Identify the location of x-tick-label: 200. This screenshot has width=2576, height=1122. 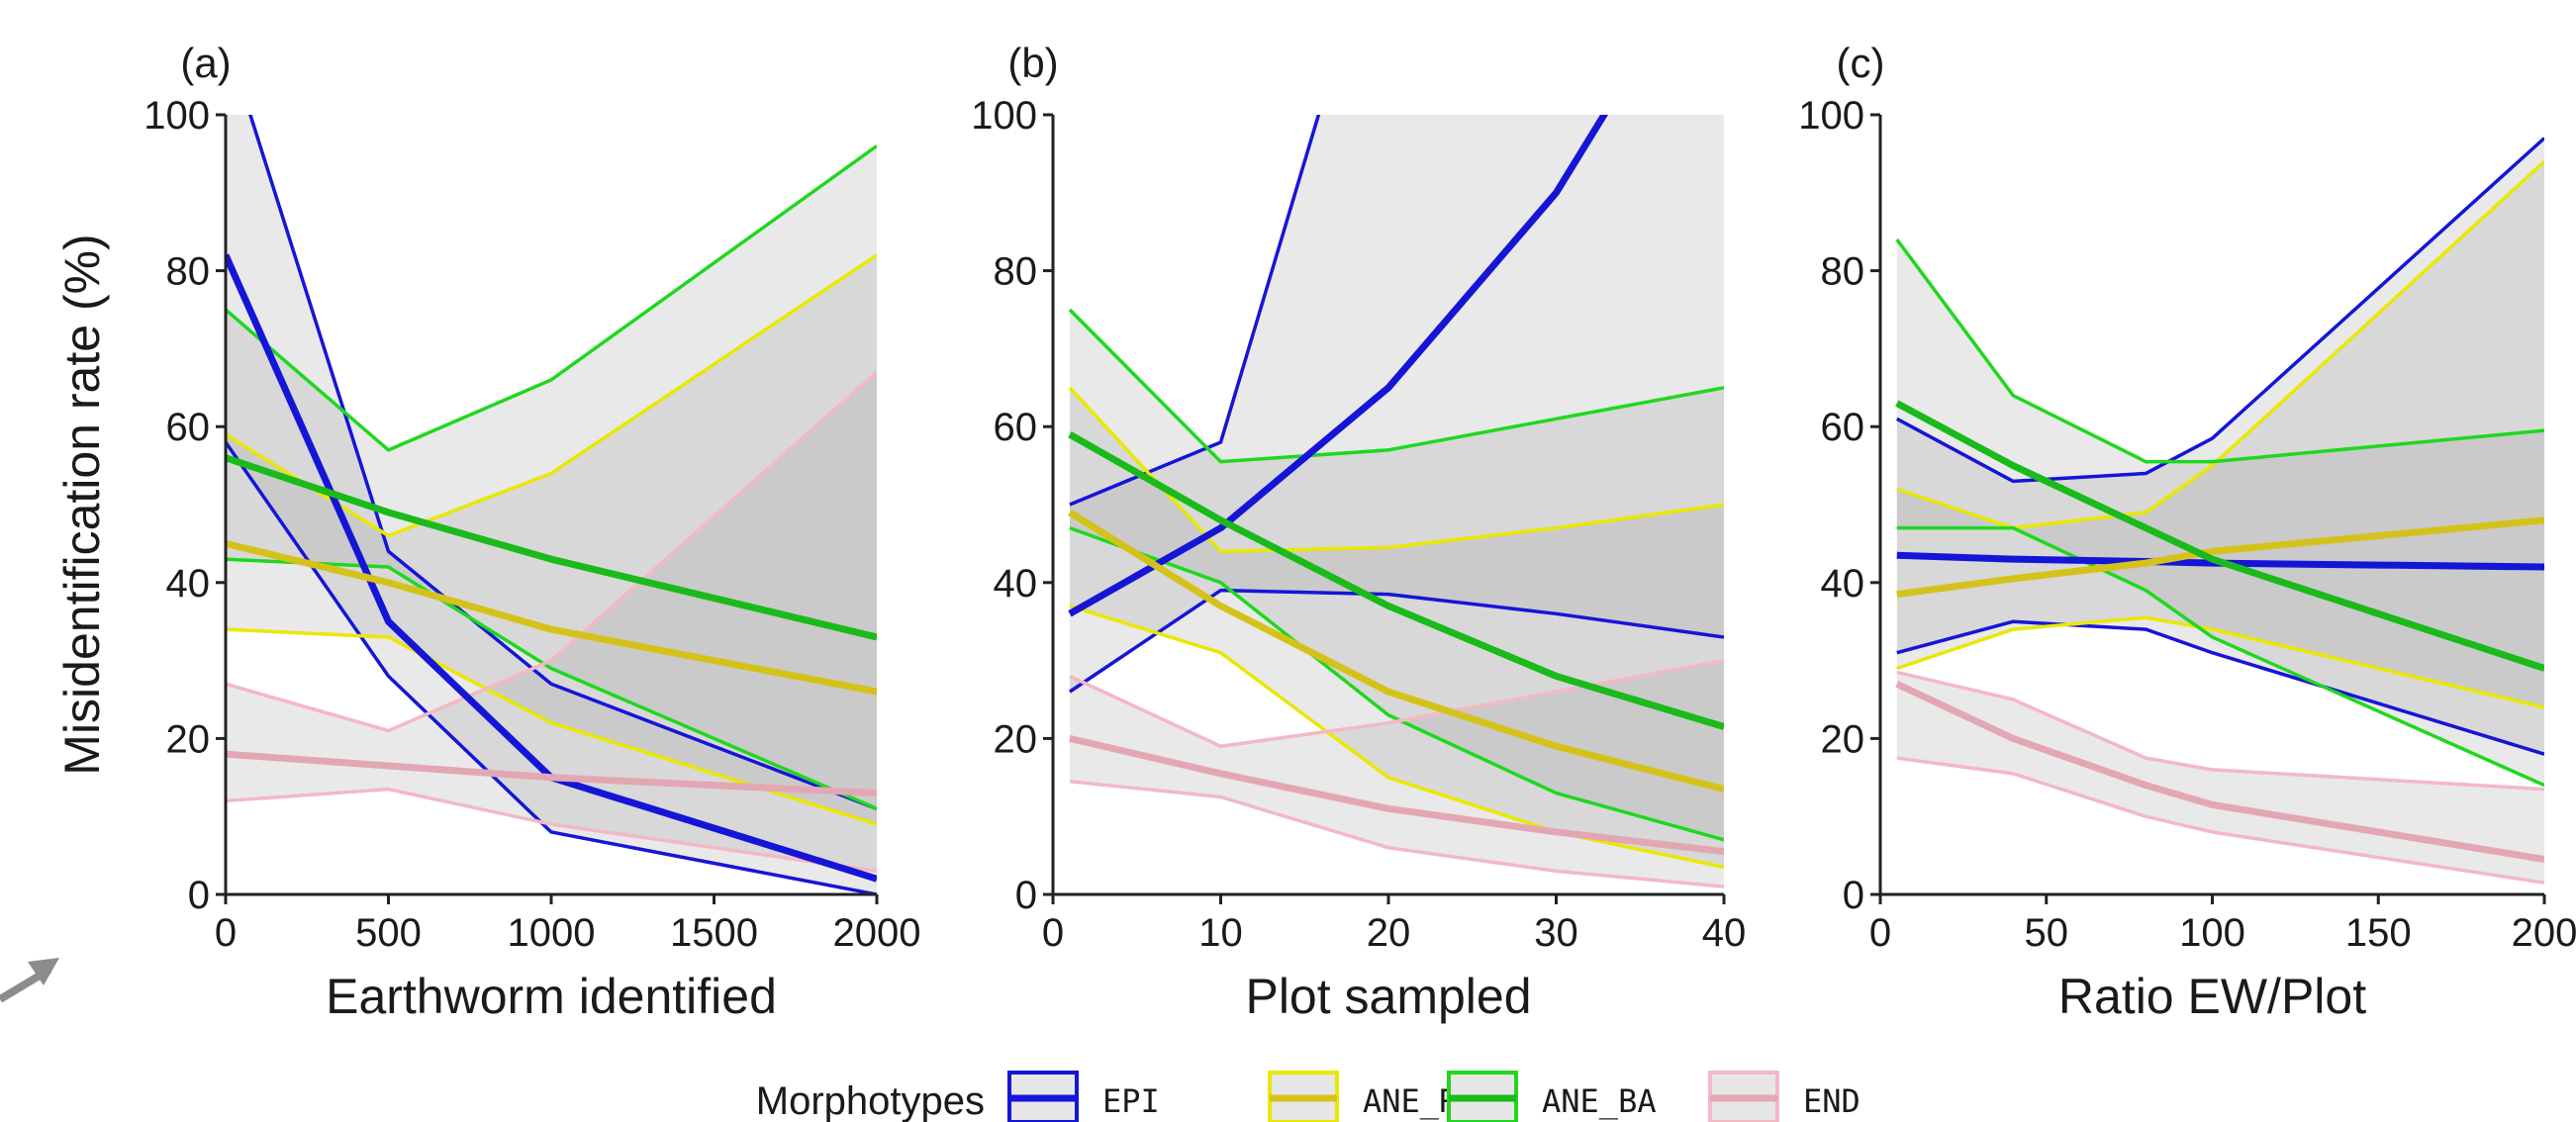
(2544, 933).